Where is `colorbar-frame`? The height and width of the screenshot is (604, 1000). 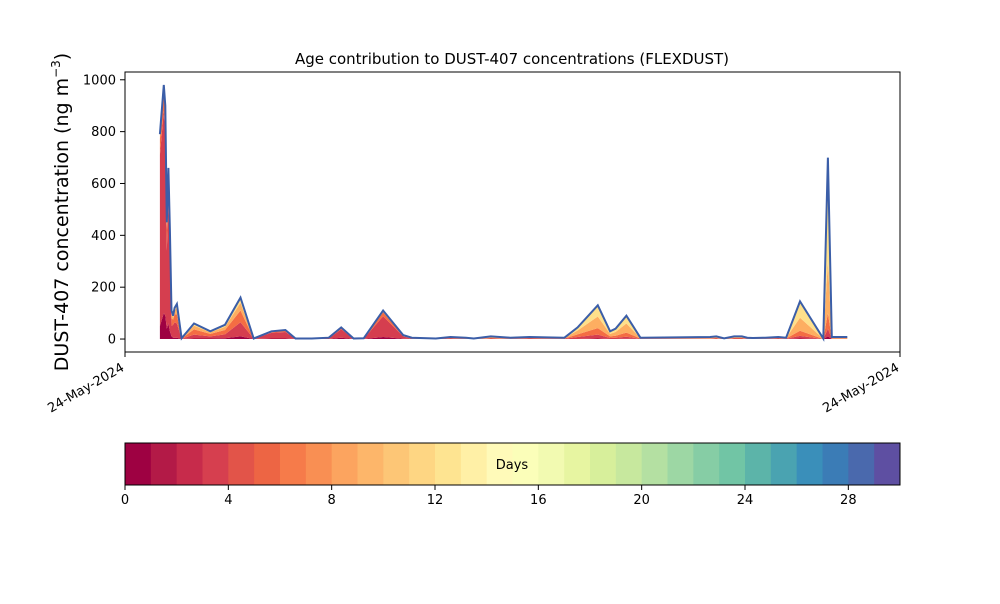 colorbar-frame is located at coordinates (512, 464).